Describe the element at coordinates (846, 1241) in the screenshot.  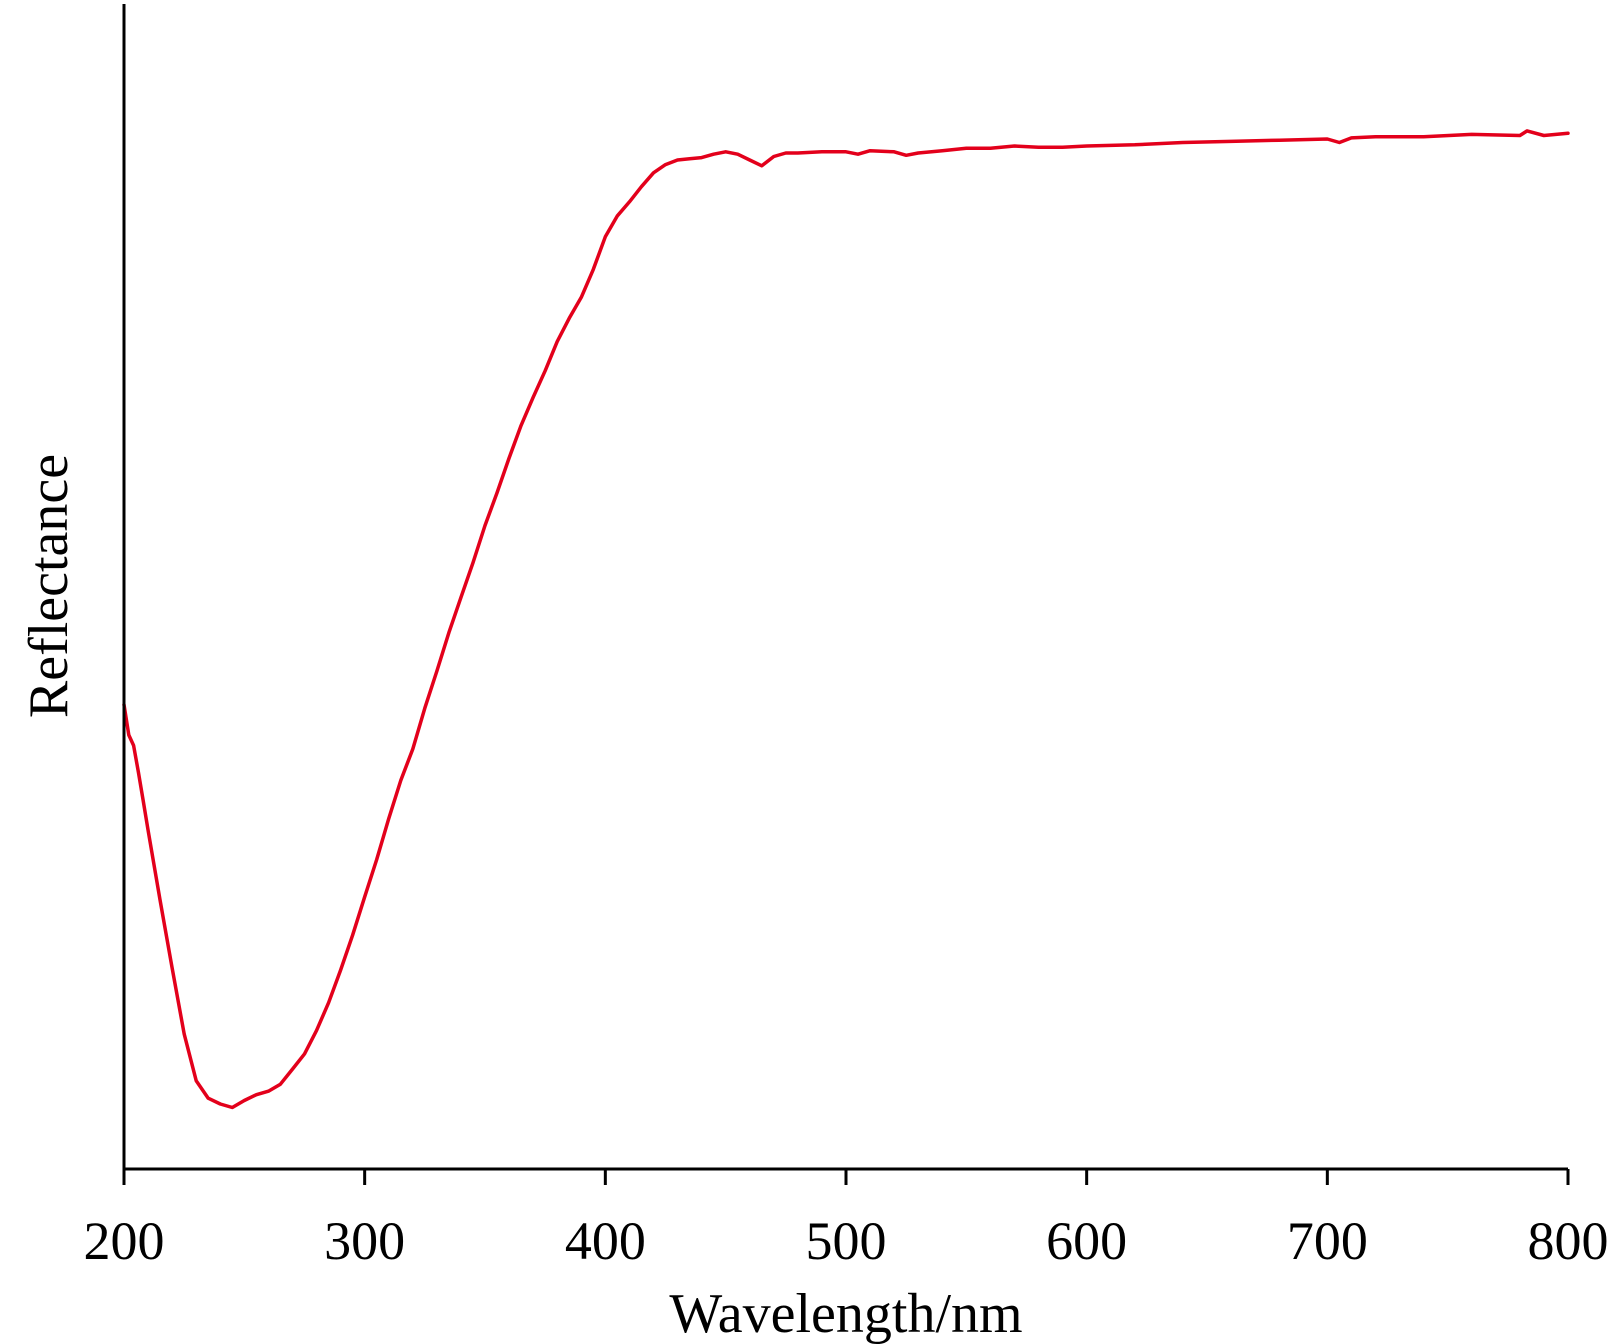
I see `x-tick-label: 500` at that location.